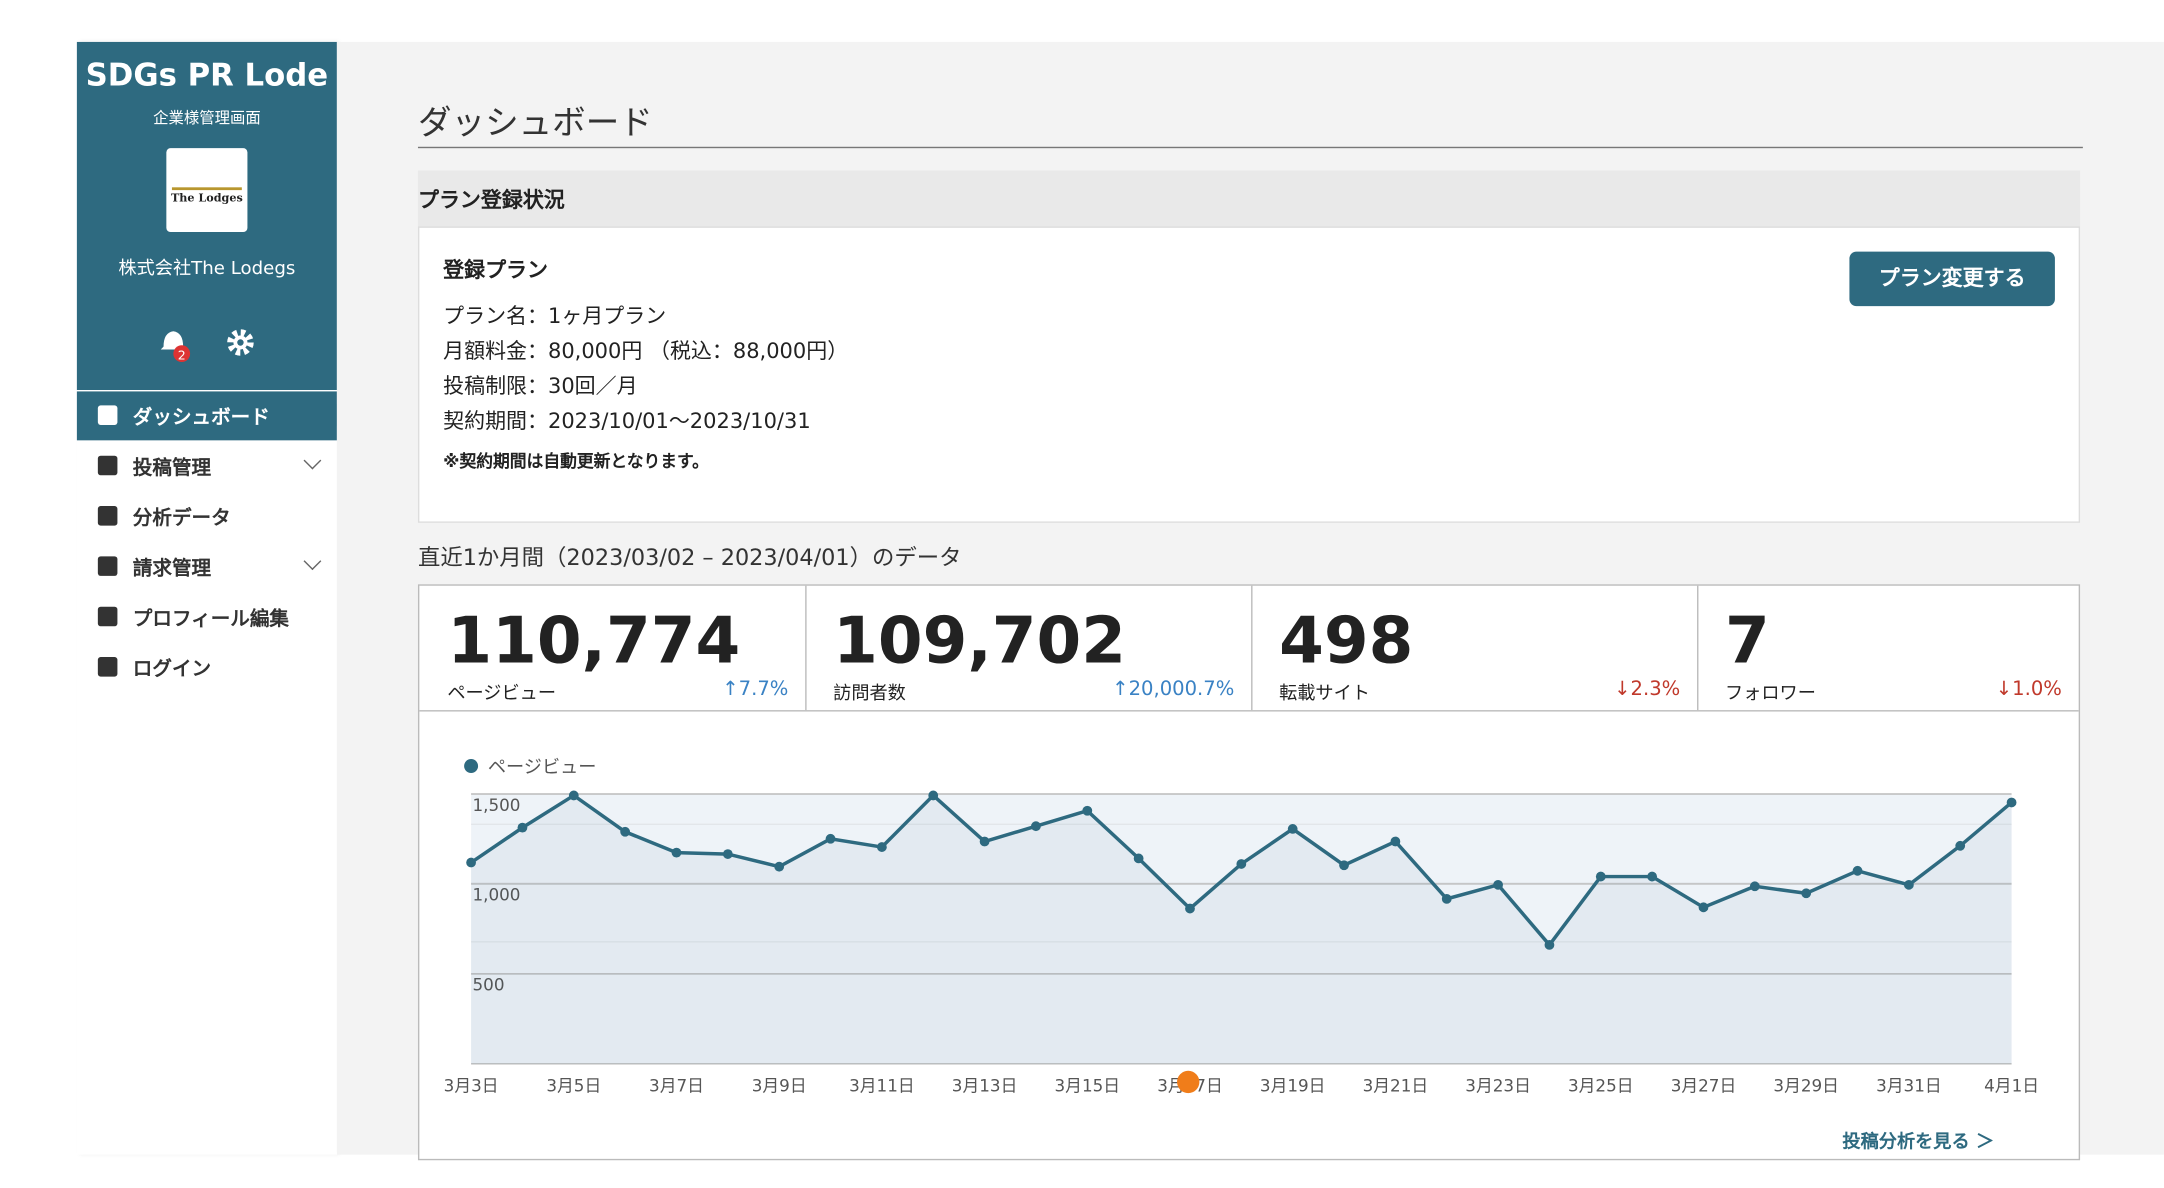 This screenshot has height=1188, width=2164. Describe the element at coordinates (869, 694) in the screenshot. I see `stat-label: 訪問者数` at that location.